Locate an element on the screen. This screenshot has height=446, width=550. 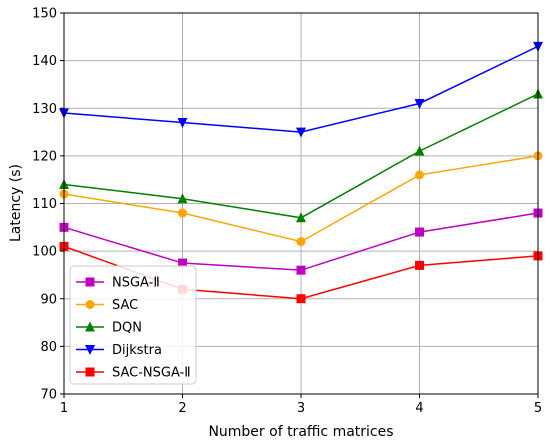
legend-label: SAC is located at coordinates (125, 305).